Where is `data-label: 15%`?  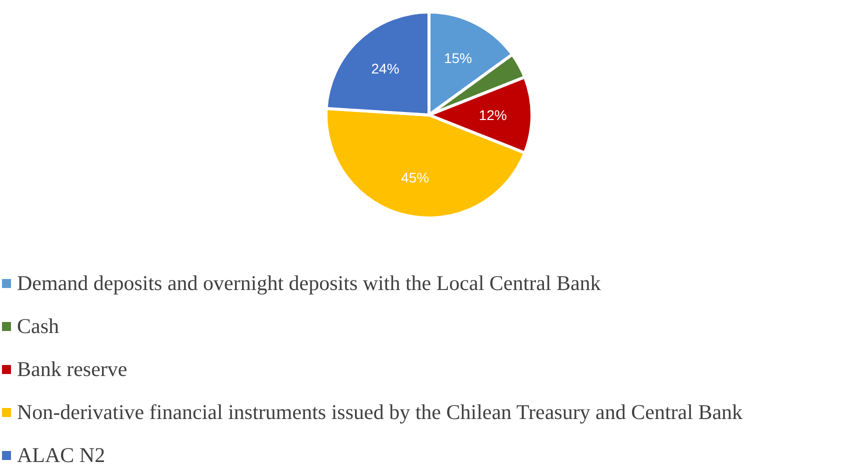
data-label: 15% is located at coordinates (458, 58).